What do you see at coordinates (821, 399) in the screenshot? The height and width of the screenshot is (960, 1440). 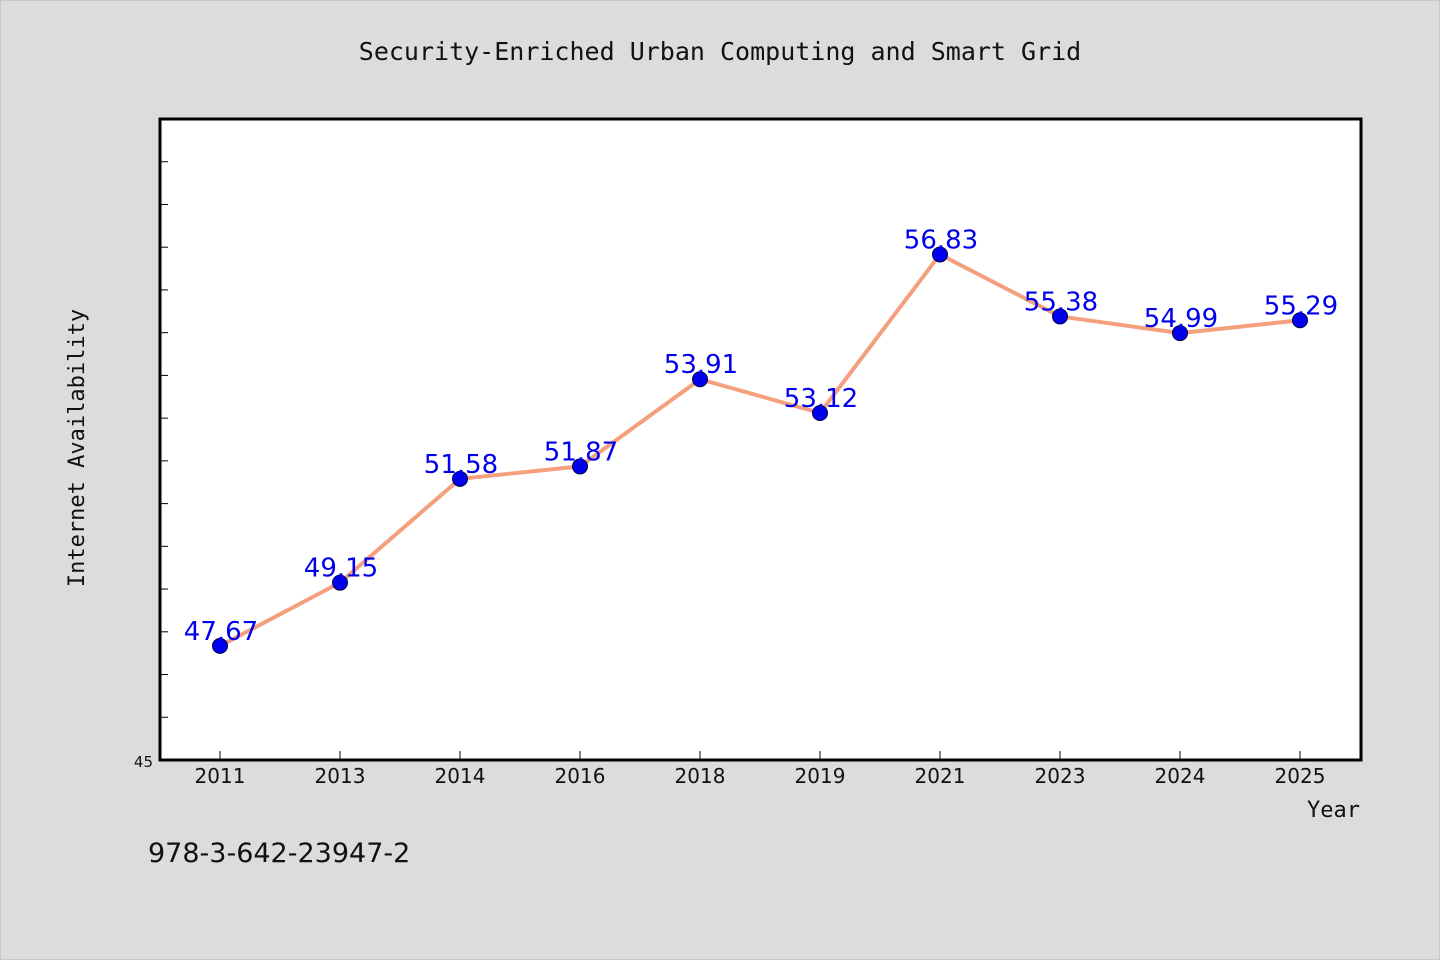 I see `data-label: 53.12` at bounding box center [821, 399].